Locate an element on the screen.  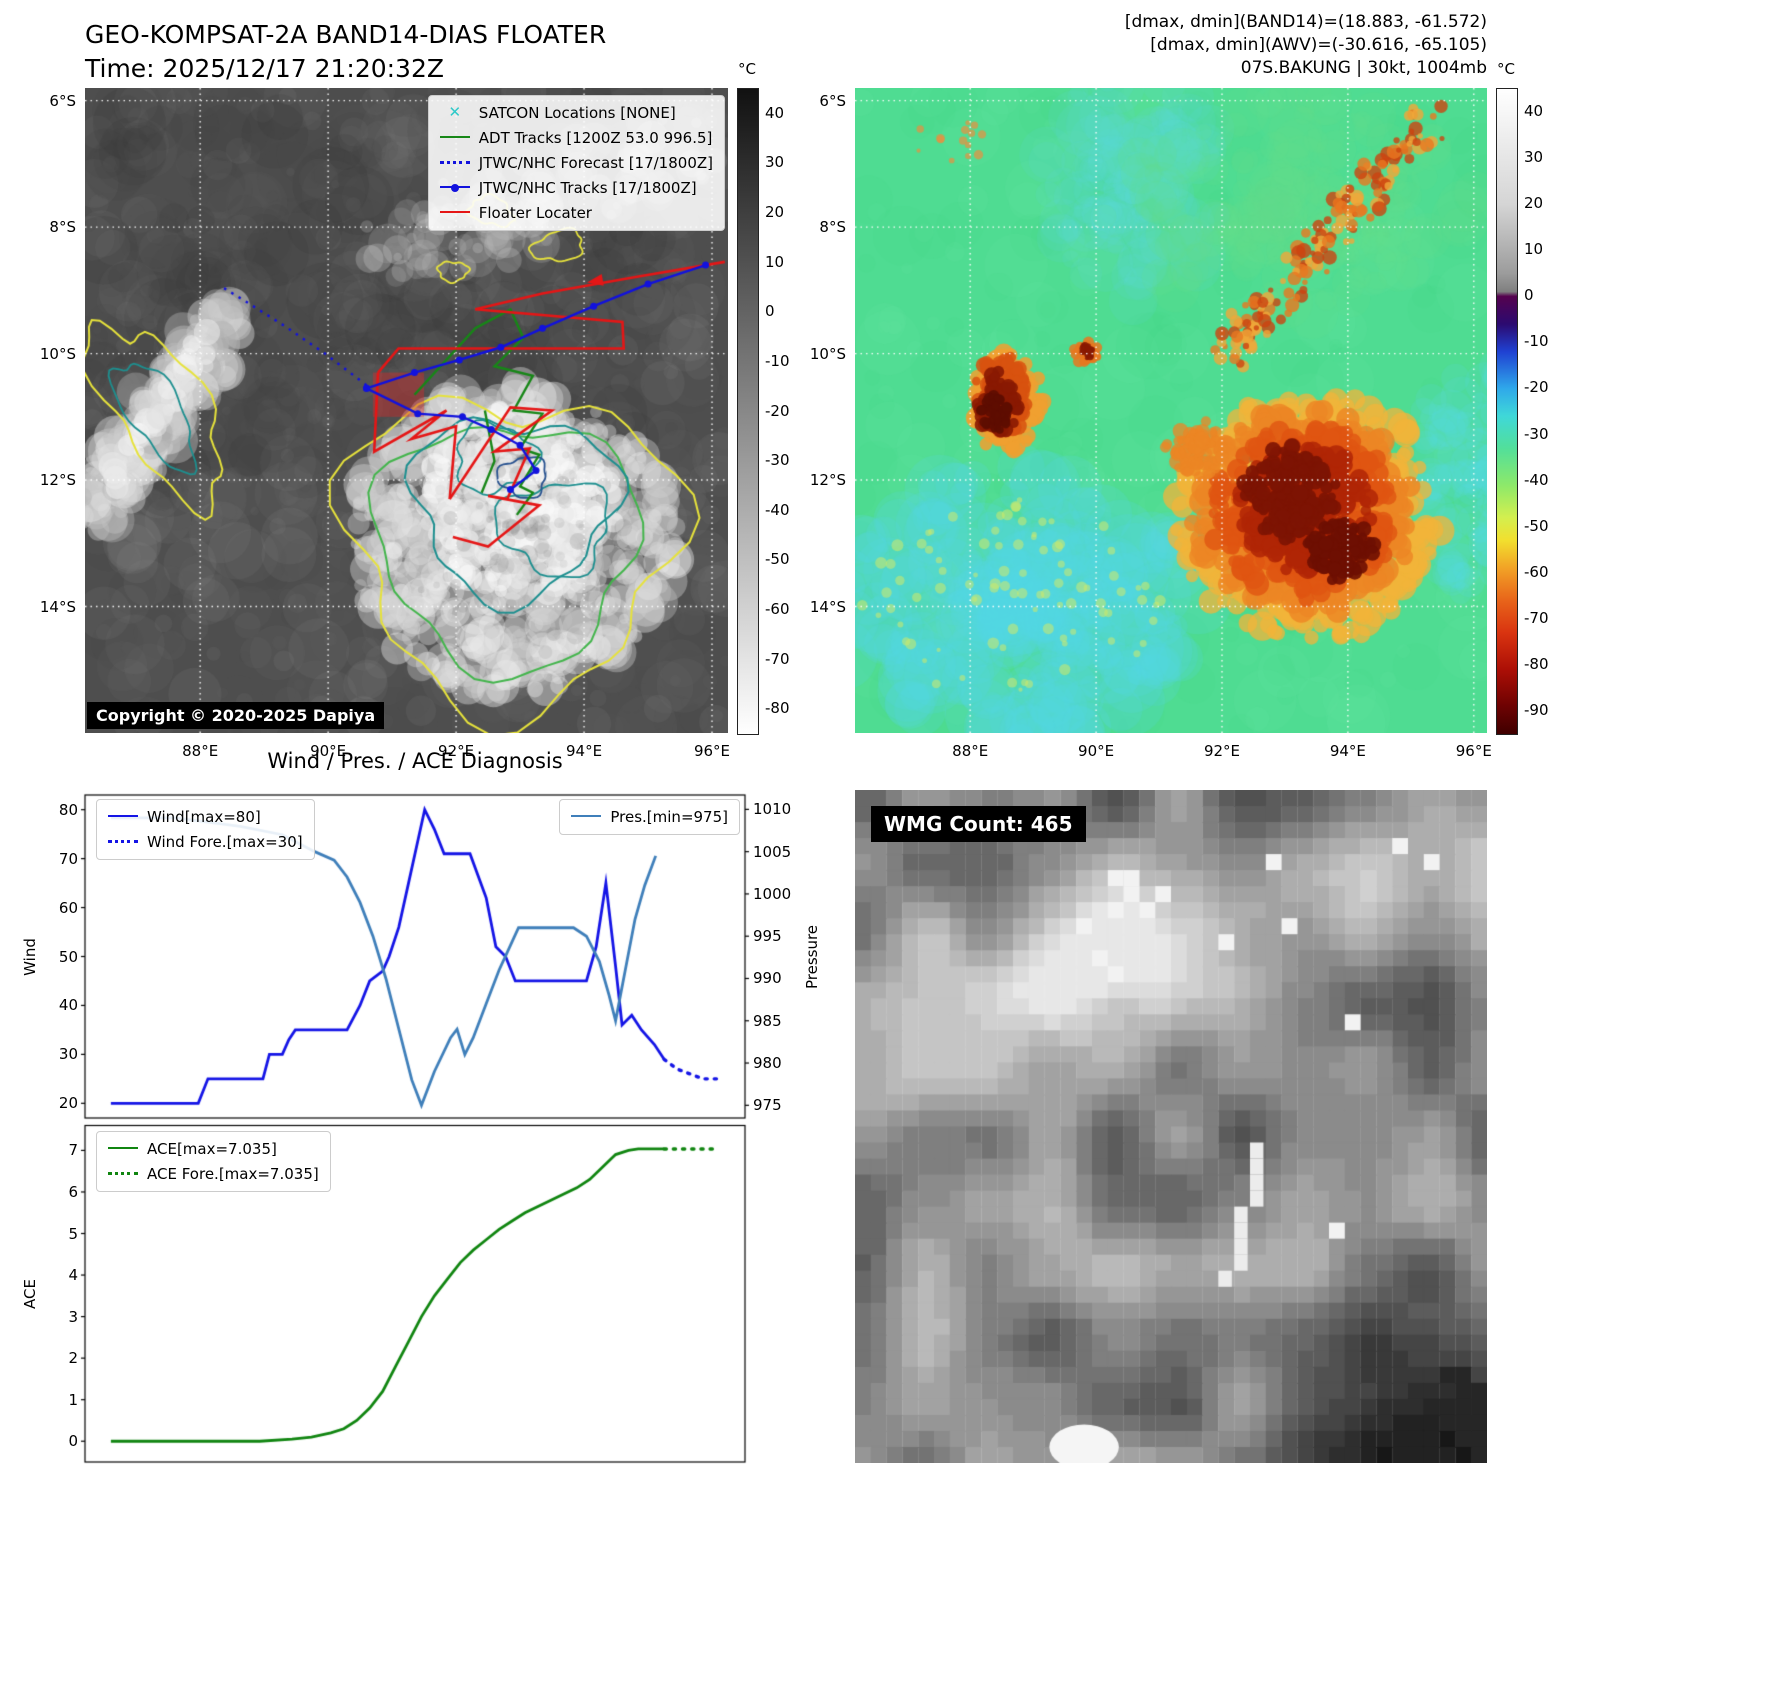
awv-colorbar-tick-label: -90 is located at coordinates (1536, 709).